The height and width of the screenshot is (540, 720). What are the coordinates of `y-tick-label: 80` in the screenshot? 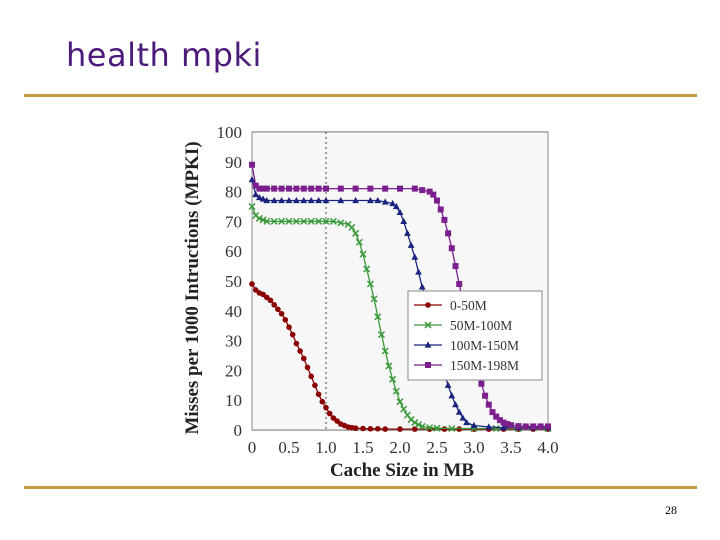 It's located at (233, 192).